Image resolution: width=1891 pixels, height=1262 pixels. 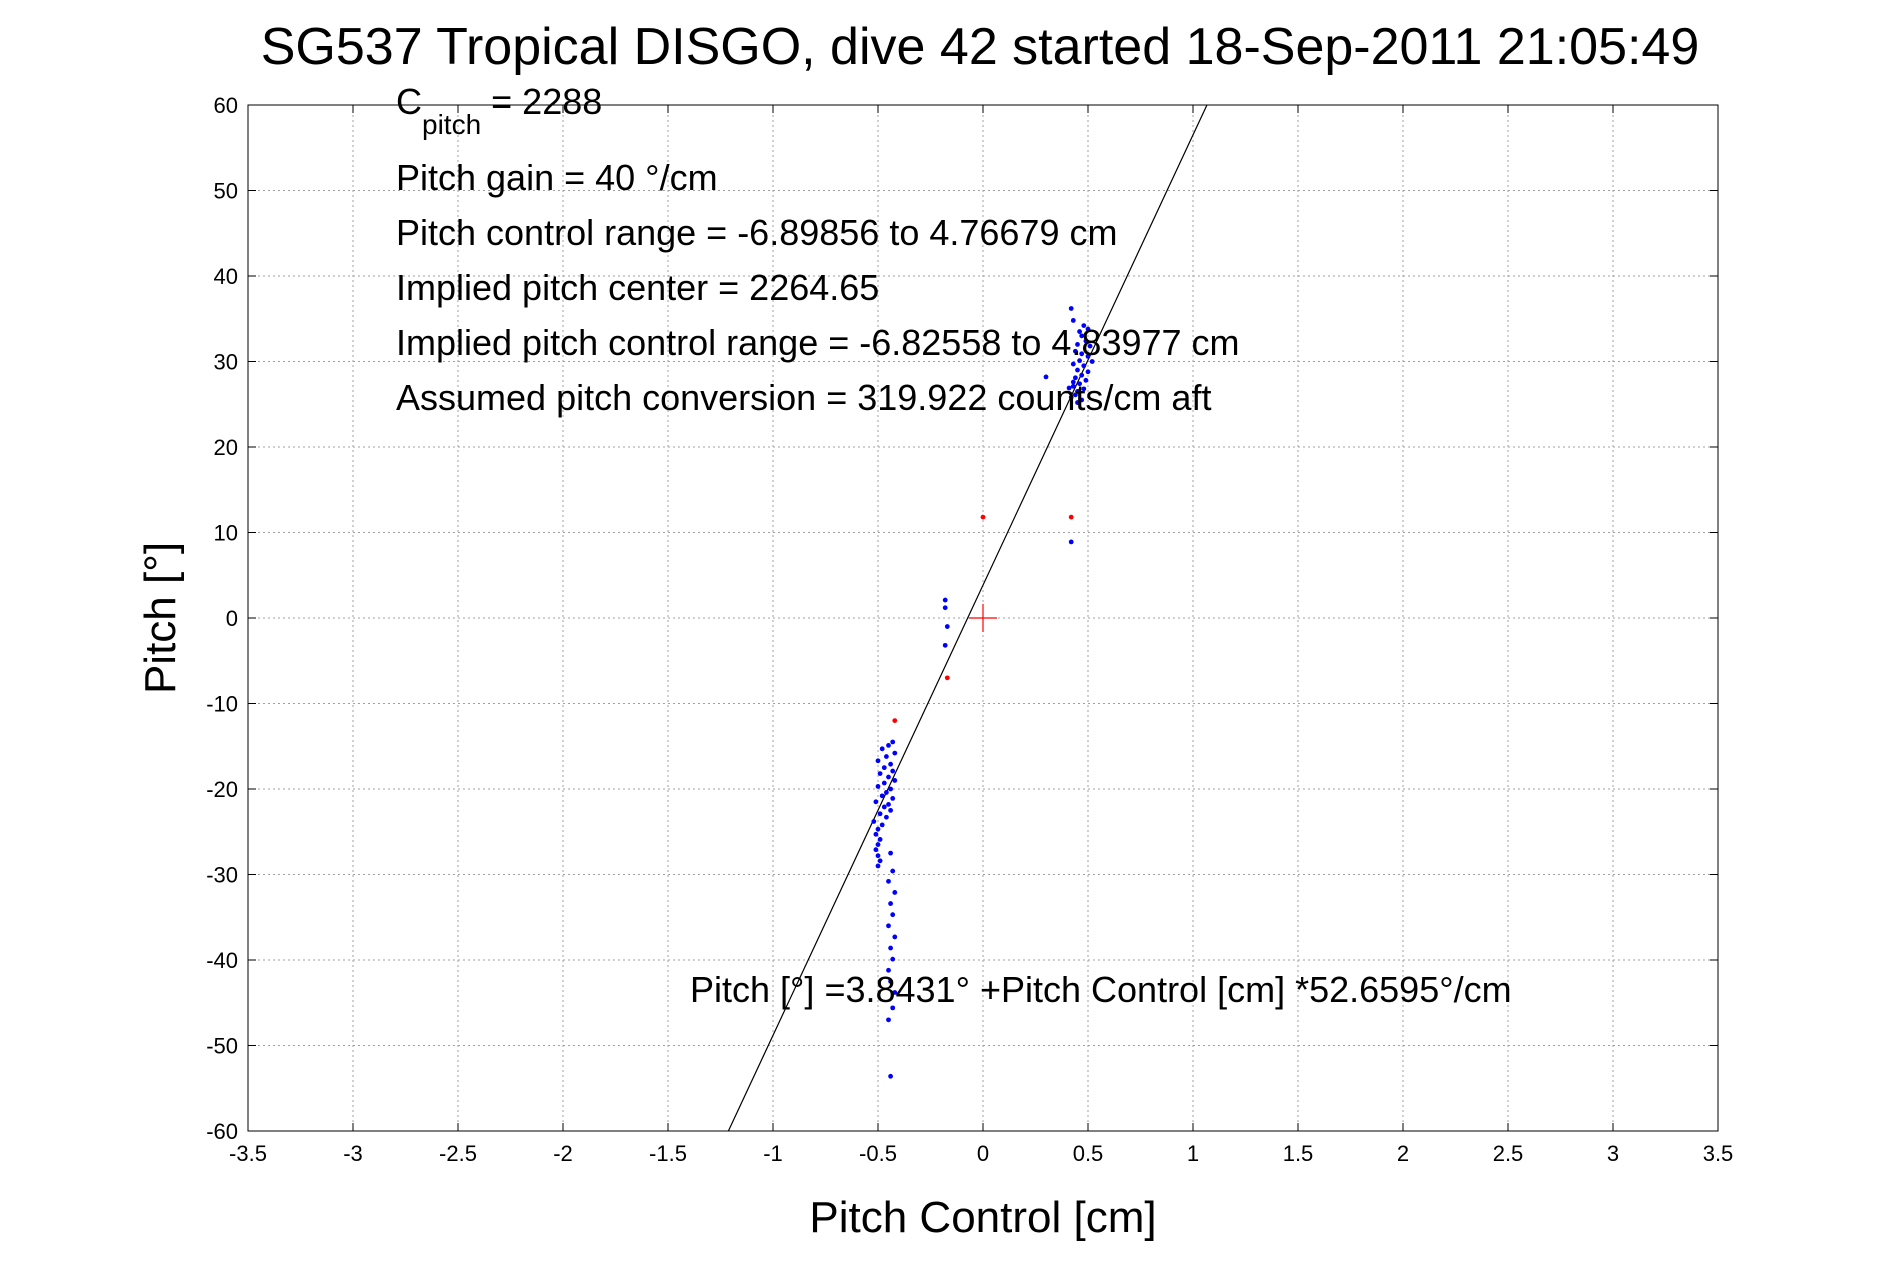 What do you see at coordinates (668, 1153) in the screenshot?
I see `x-tick-label: -1.5` at bounding box center [668, 1153].